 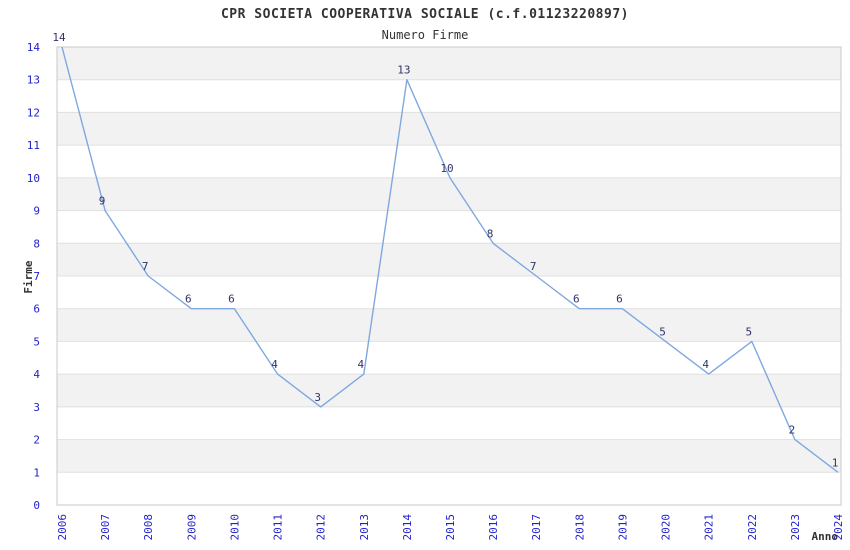 What do you see at coordinates (403, 70) in the screenshot?
I see `data-point-label: 13` at bounding box center [403, 70].